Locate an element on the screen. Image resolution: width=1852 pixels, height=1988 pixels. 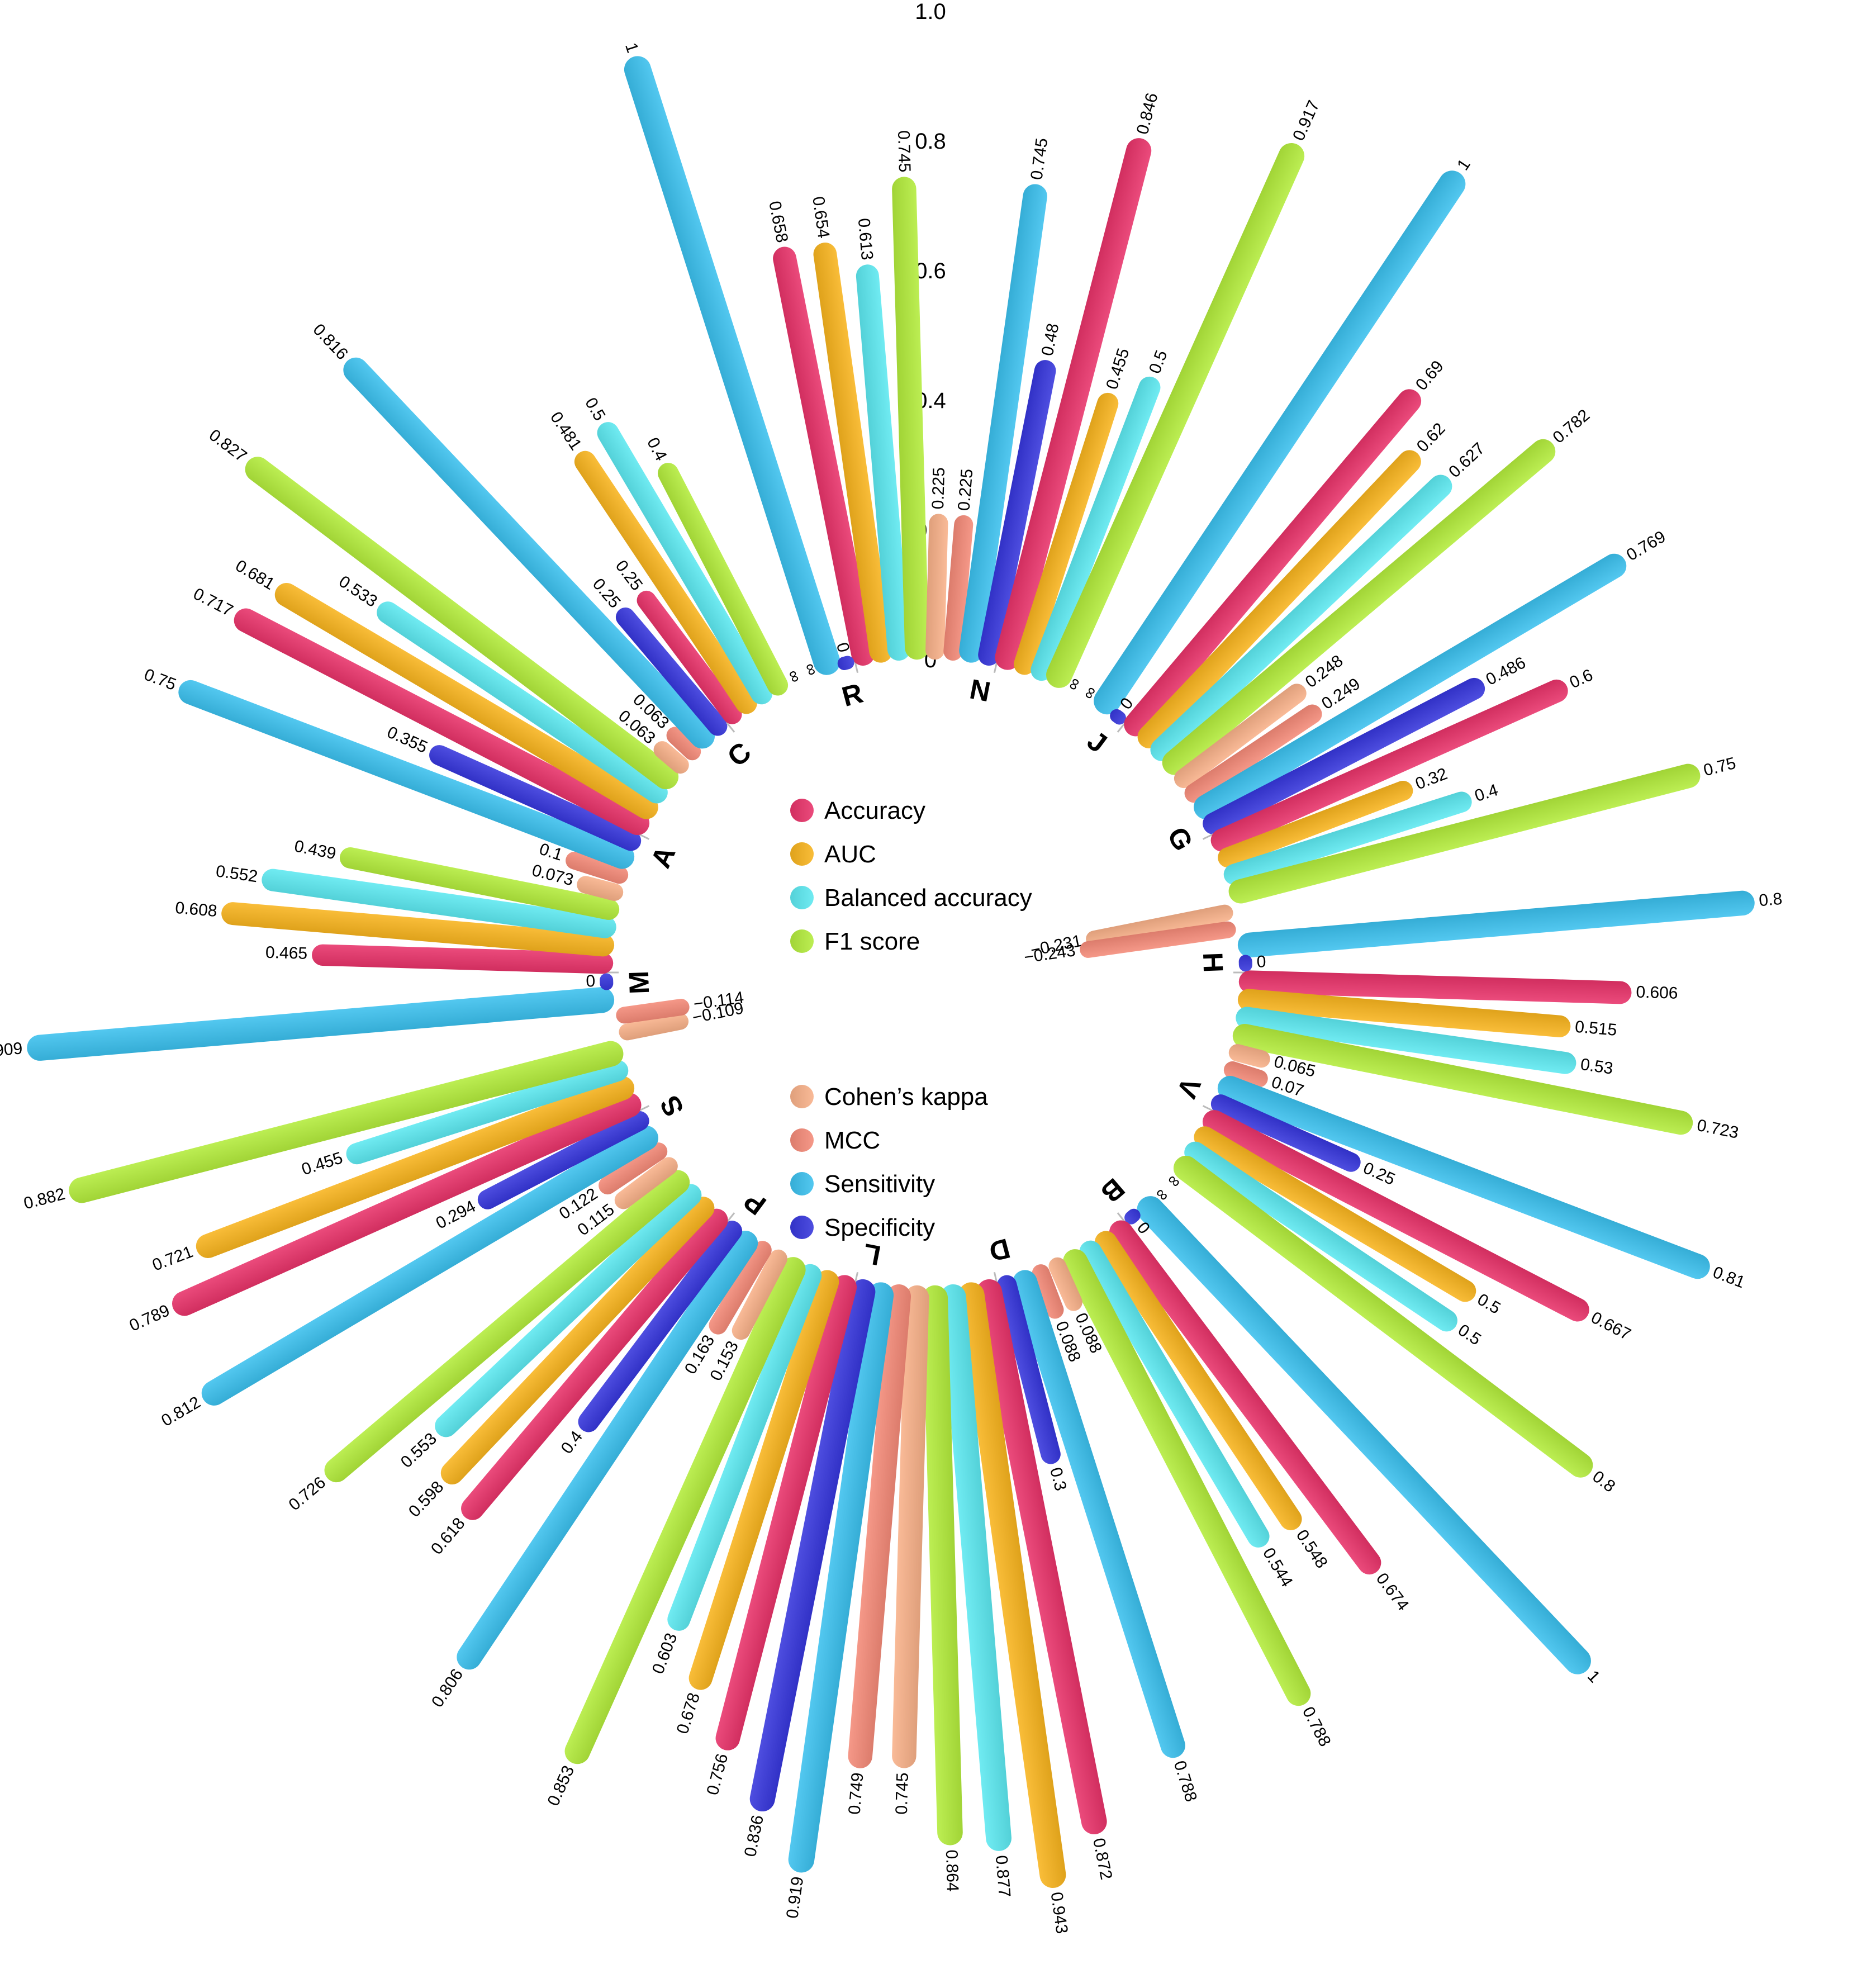
bar-value-label: 0.769 is located at coordinates (1646, 546).